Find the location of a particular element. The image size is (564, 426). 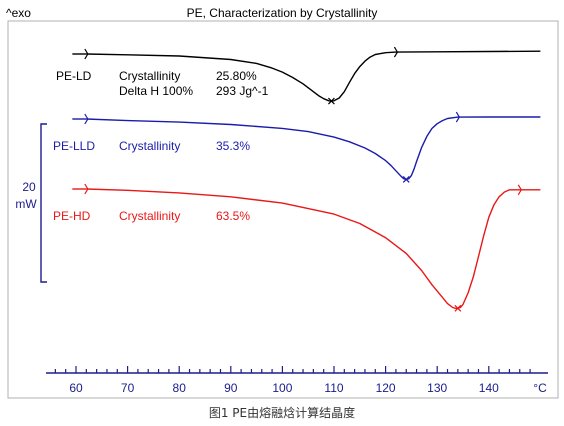

x-tick-label: 120 is located at coordinates (386, 388).